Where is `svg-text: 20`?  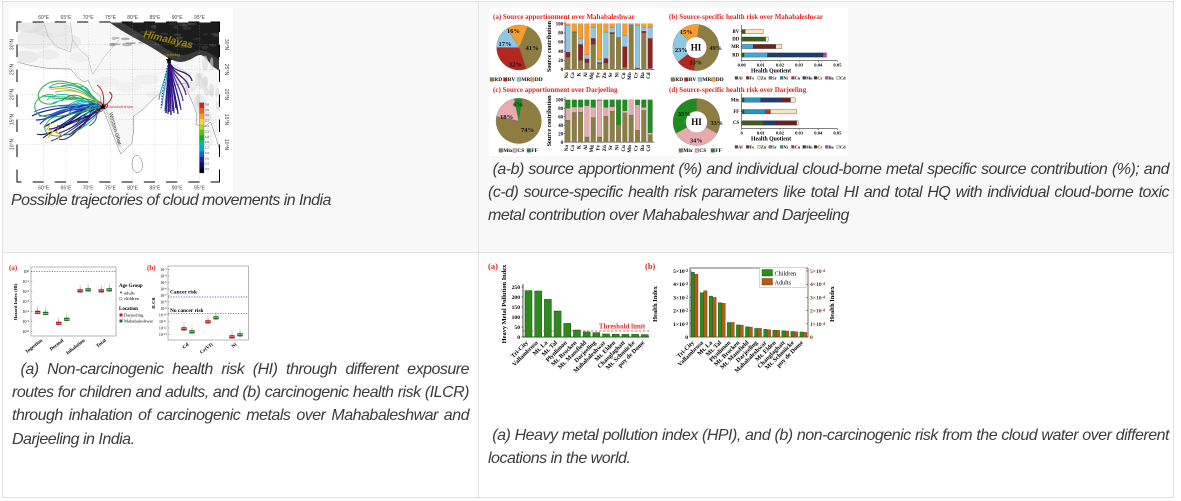 svg-text: 20 is located at coordinates (560, 134).